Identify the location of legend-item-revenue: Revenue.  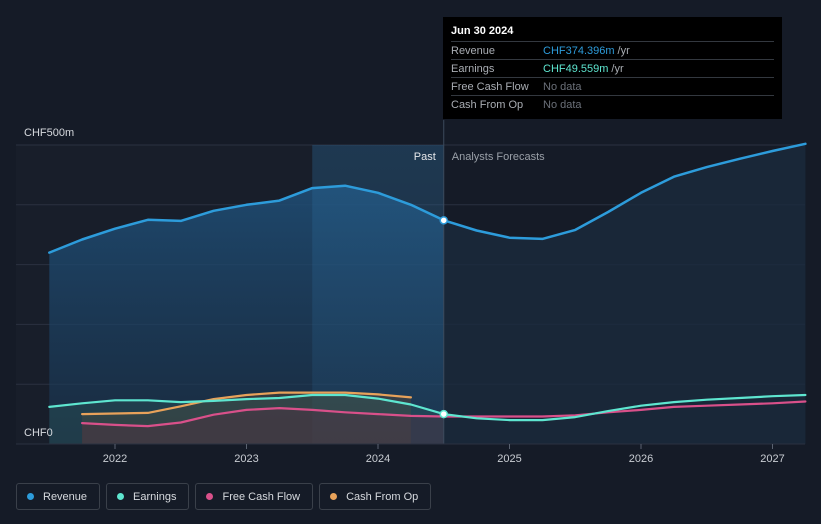
(58, 496).